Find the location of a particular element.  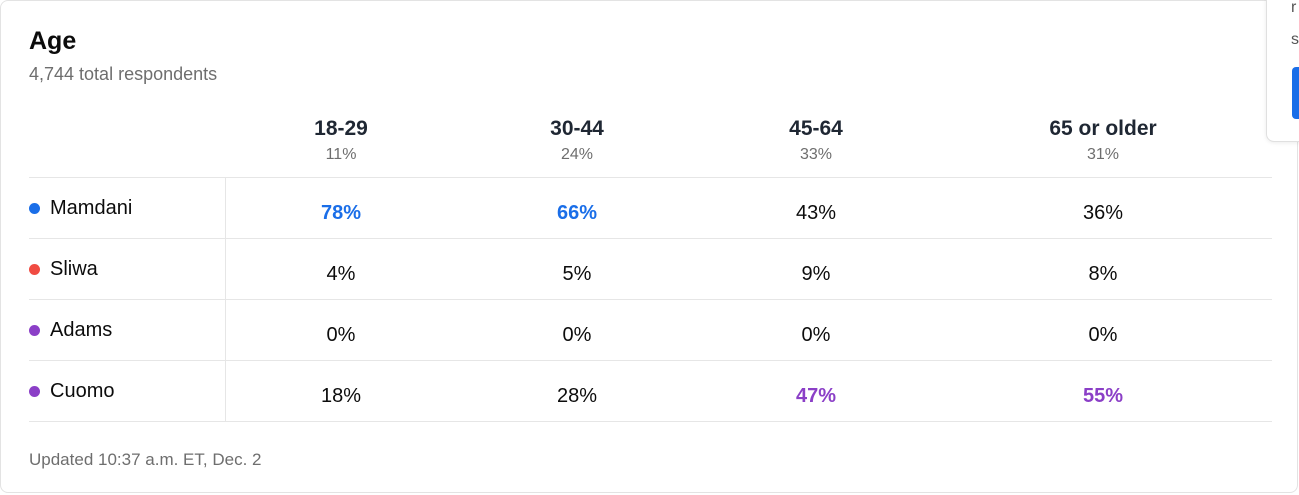

candidate-sliwa: Sliwa is located at coordinates (63, 268).